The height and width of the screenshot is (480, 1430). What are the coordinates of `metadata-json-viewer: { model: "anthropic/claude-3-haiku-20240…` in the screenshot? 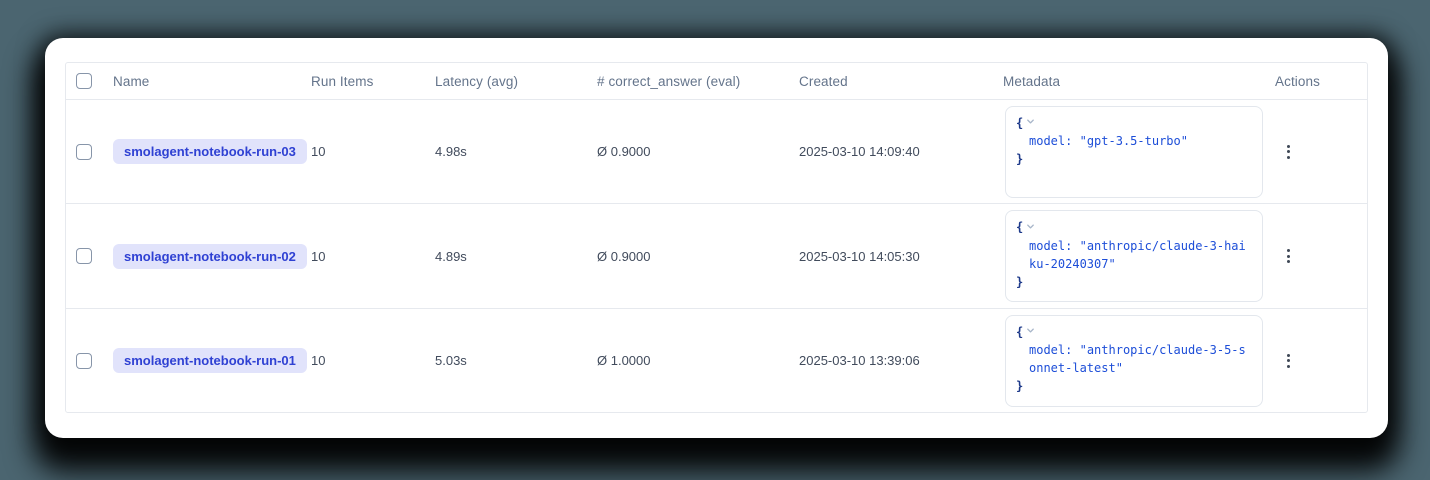 It's located at (1134, 256).